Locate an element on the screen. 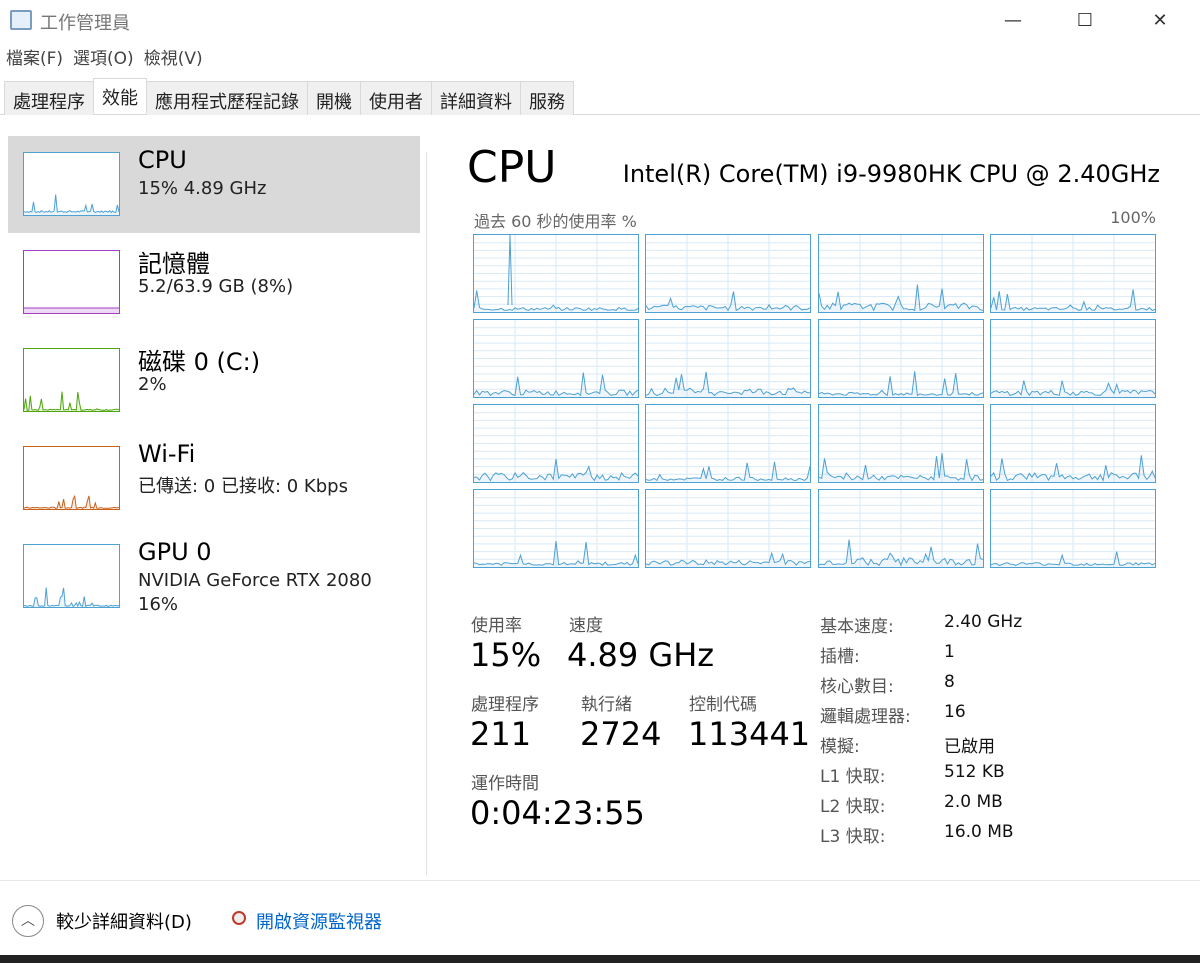 The height and width of the screenshot is (963, 1200). sidebar-item-name: 磁碟 0 (C:) is located at coordinates (199, 362).